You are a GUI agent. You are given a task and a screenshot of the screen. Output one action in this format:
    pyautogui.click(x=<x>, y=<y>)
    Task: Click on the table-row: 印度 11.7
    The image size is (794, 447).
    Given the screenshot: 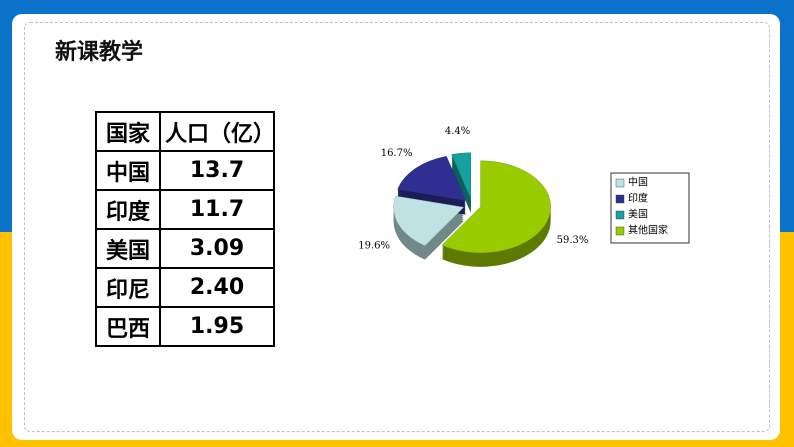 What is the action you would take?
    pyautogui.click(x=185, y=209)
    